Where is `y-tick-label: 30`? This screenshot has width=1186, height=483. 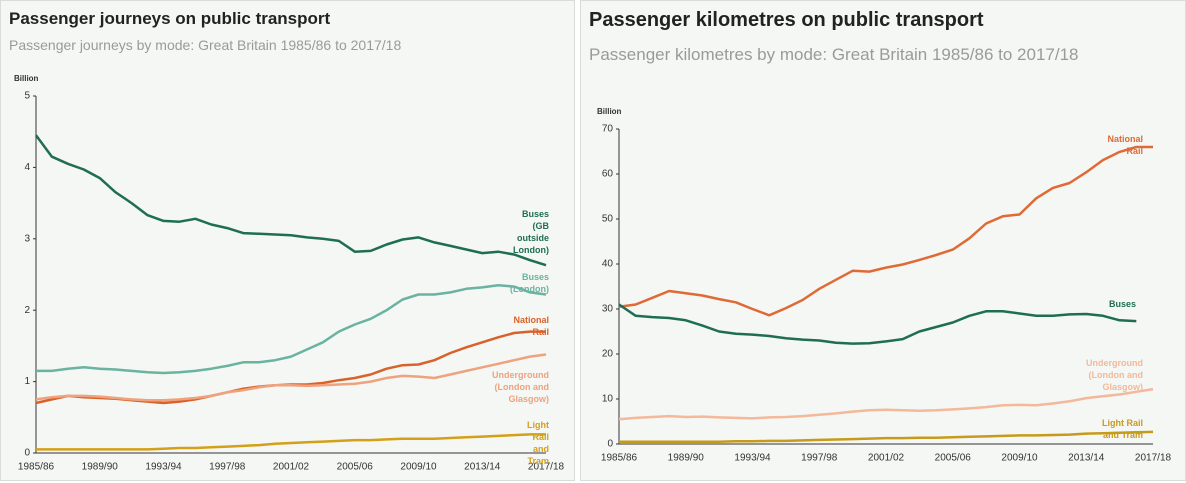
y-tick-label: 30 is located at coordinates (608, 309).